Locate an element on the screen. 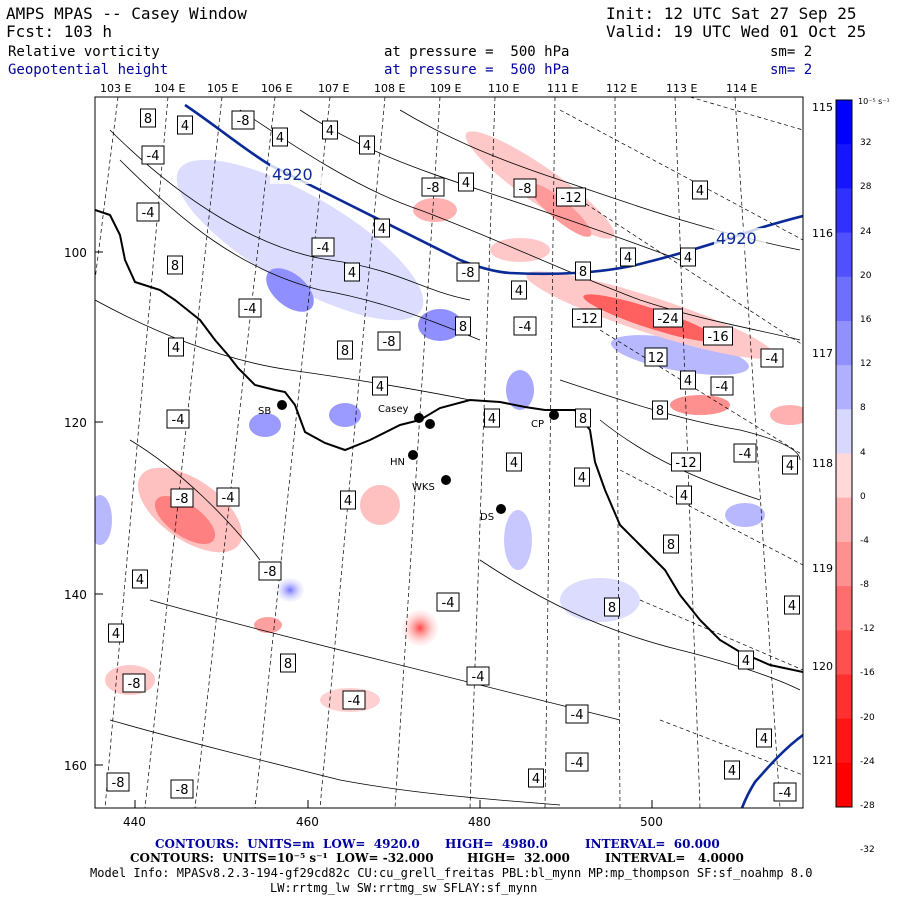 This screenshot has height=900, width=900. footer-vorticity-high: HIGH= 32.000 is located at coordinates (518, 858).